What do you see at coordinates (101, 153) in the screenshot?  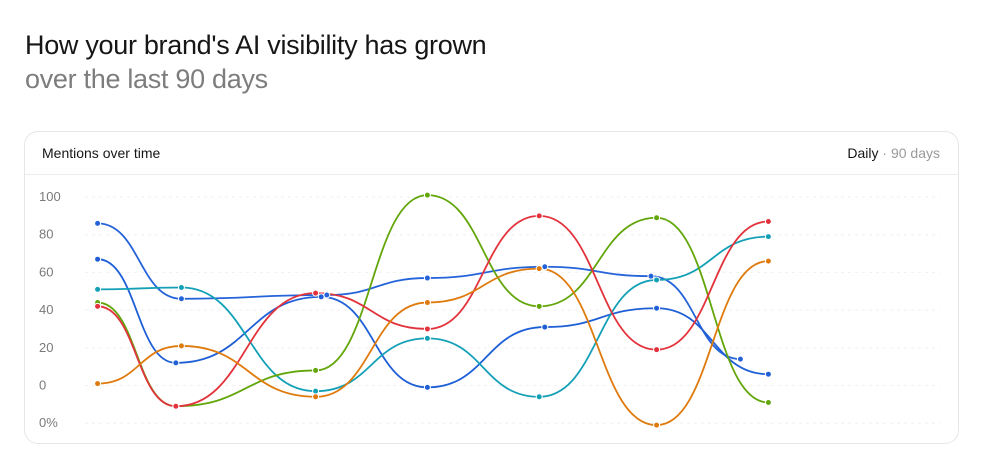 I see `card-title: Mentions over time` at bounding box center [101, 153].